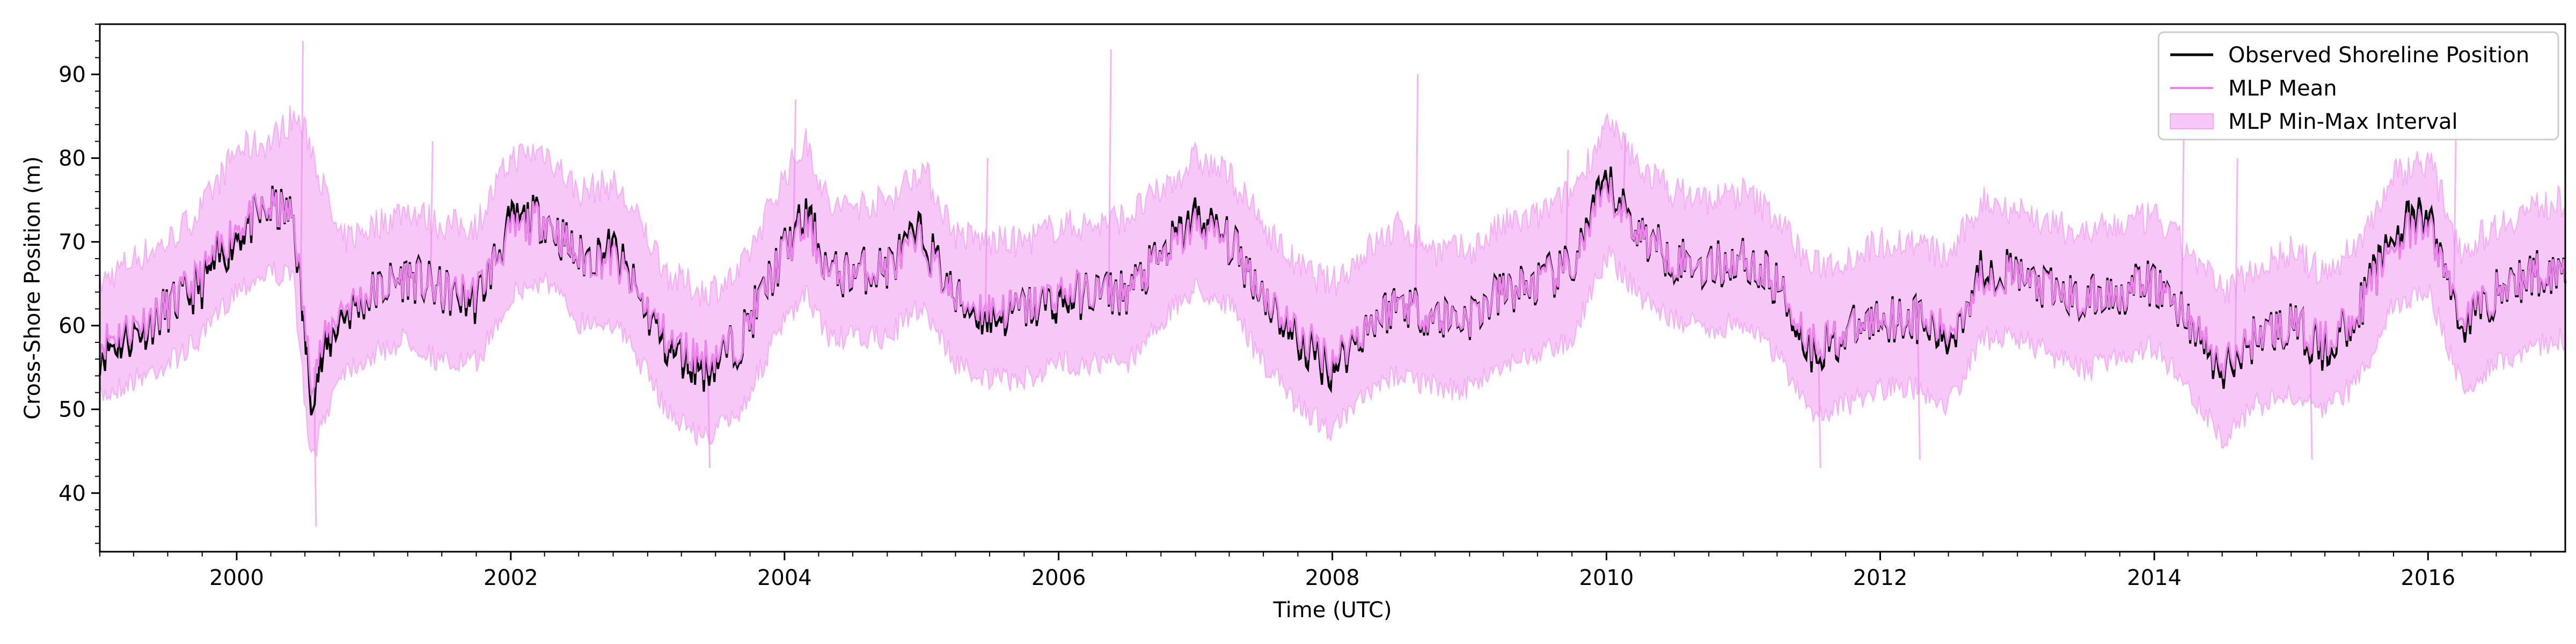 Image resolution: width=2576 pixels, height=644 pixels. I want to click on x-axis: 2000 2002 2004 2006 2008 2010 2012 2014 2016, so click(1315, 571).